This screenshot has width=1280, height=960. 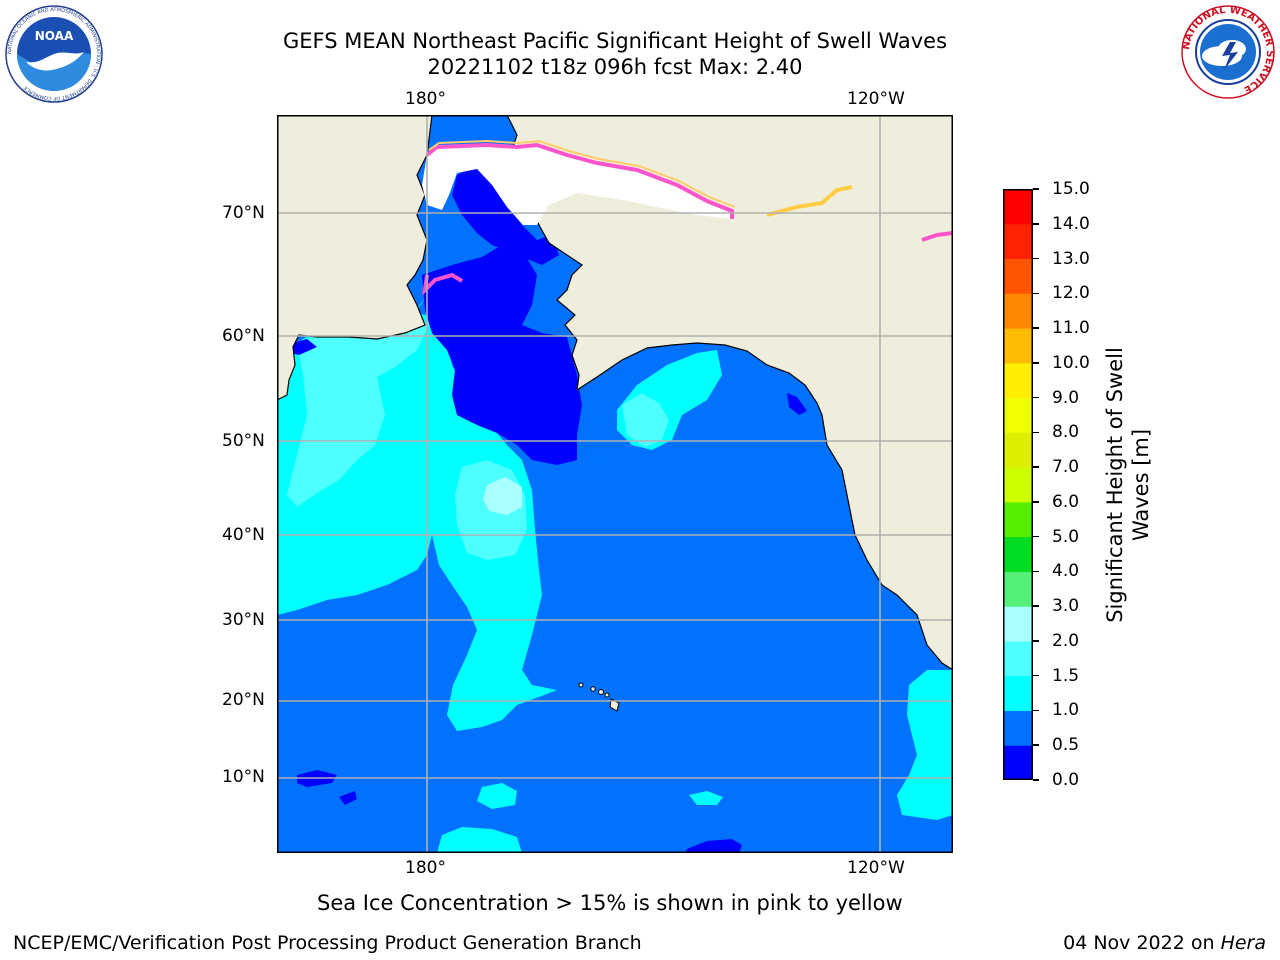 What do you see at coordinates (1124, 943) in the screenshot?
I see `footer-date-value: 04 Nov 2022` at bounding box center [1124, 943].